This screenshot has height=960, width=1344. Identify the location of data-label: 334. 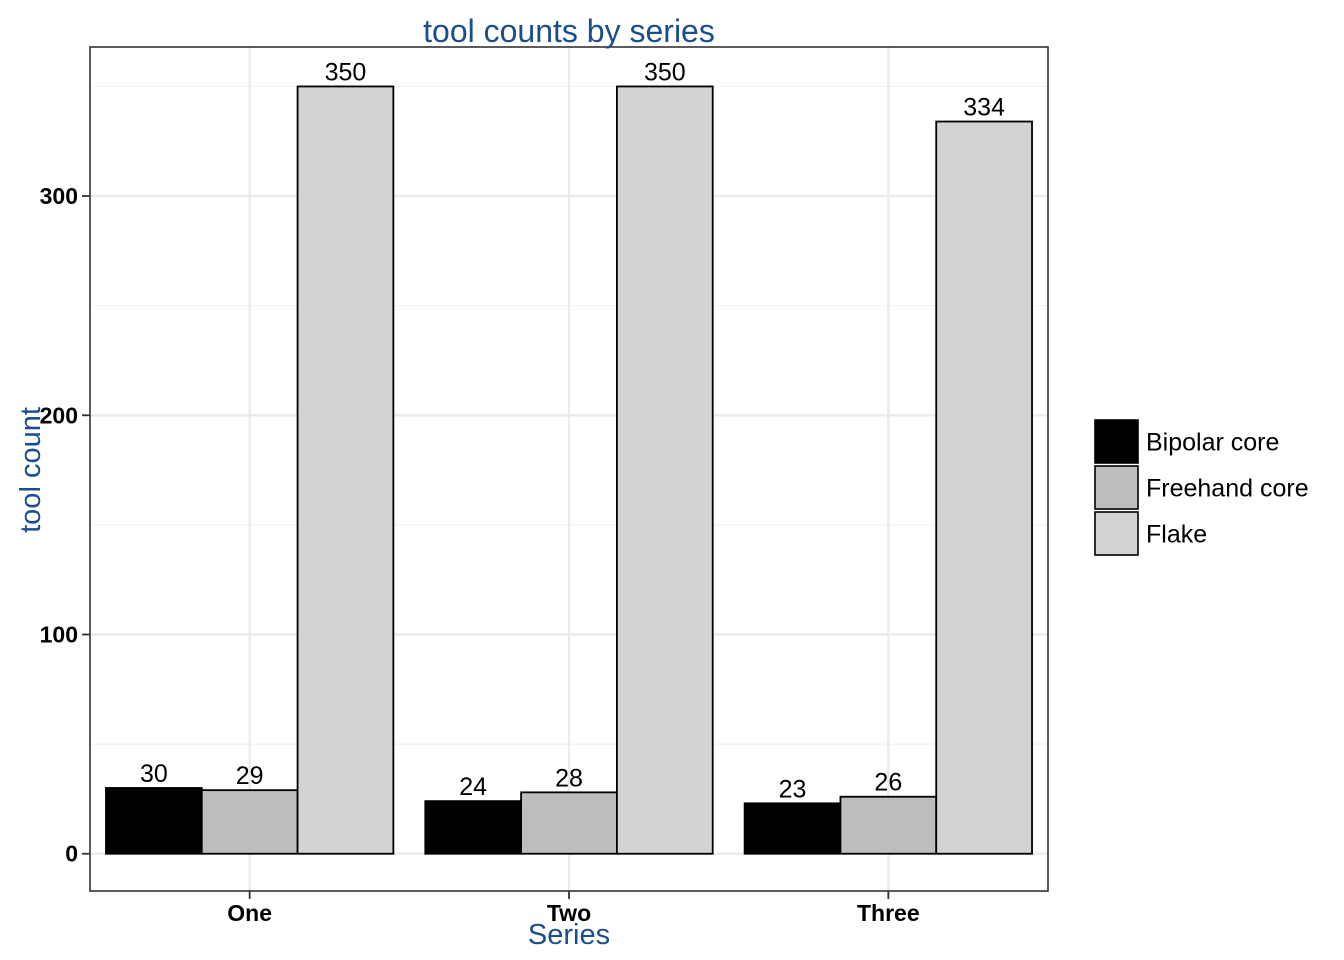
(984, 108).